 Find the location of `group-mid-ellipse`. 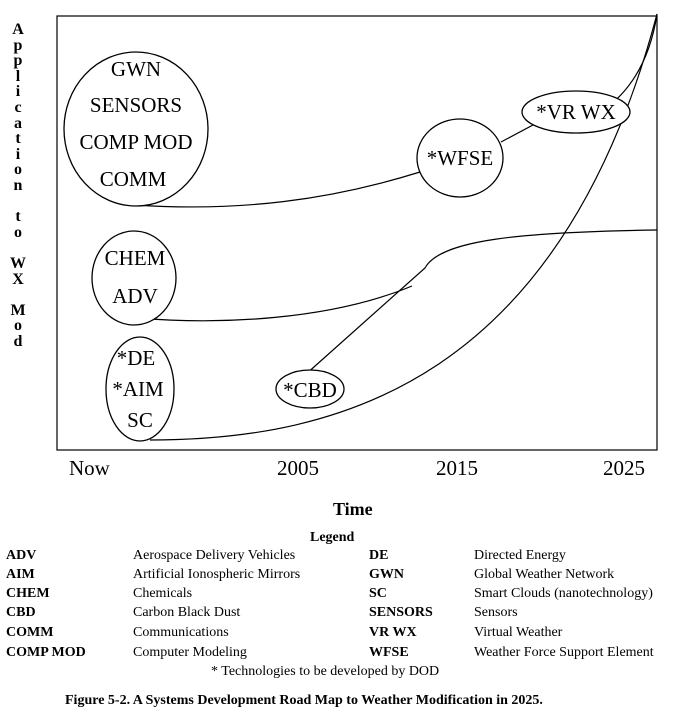

group-mid-ellipse is located at coordinates (134, 278).